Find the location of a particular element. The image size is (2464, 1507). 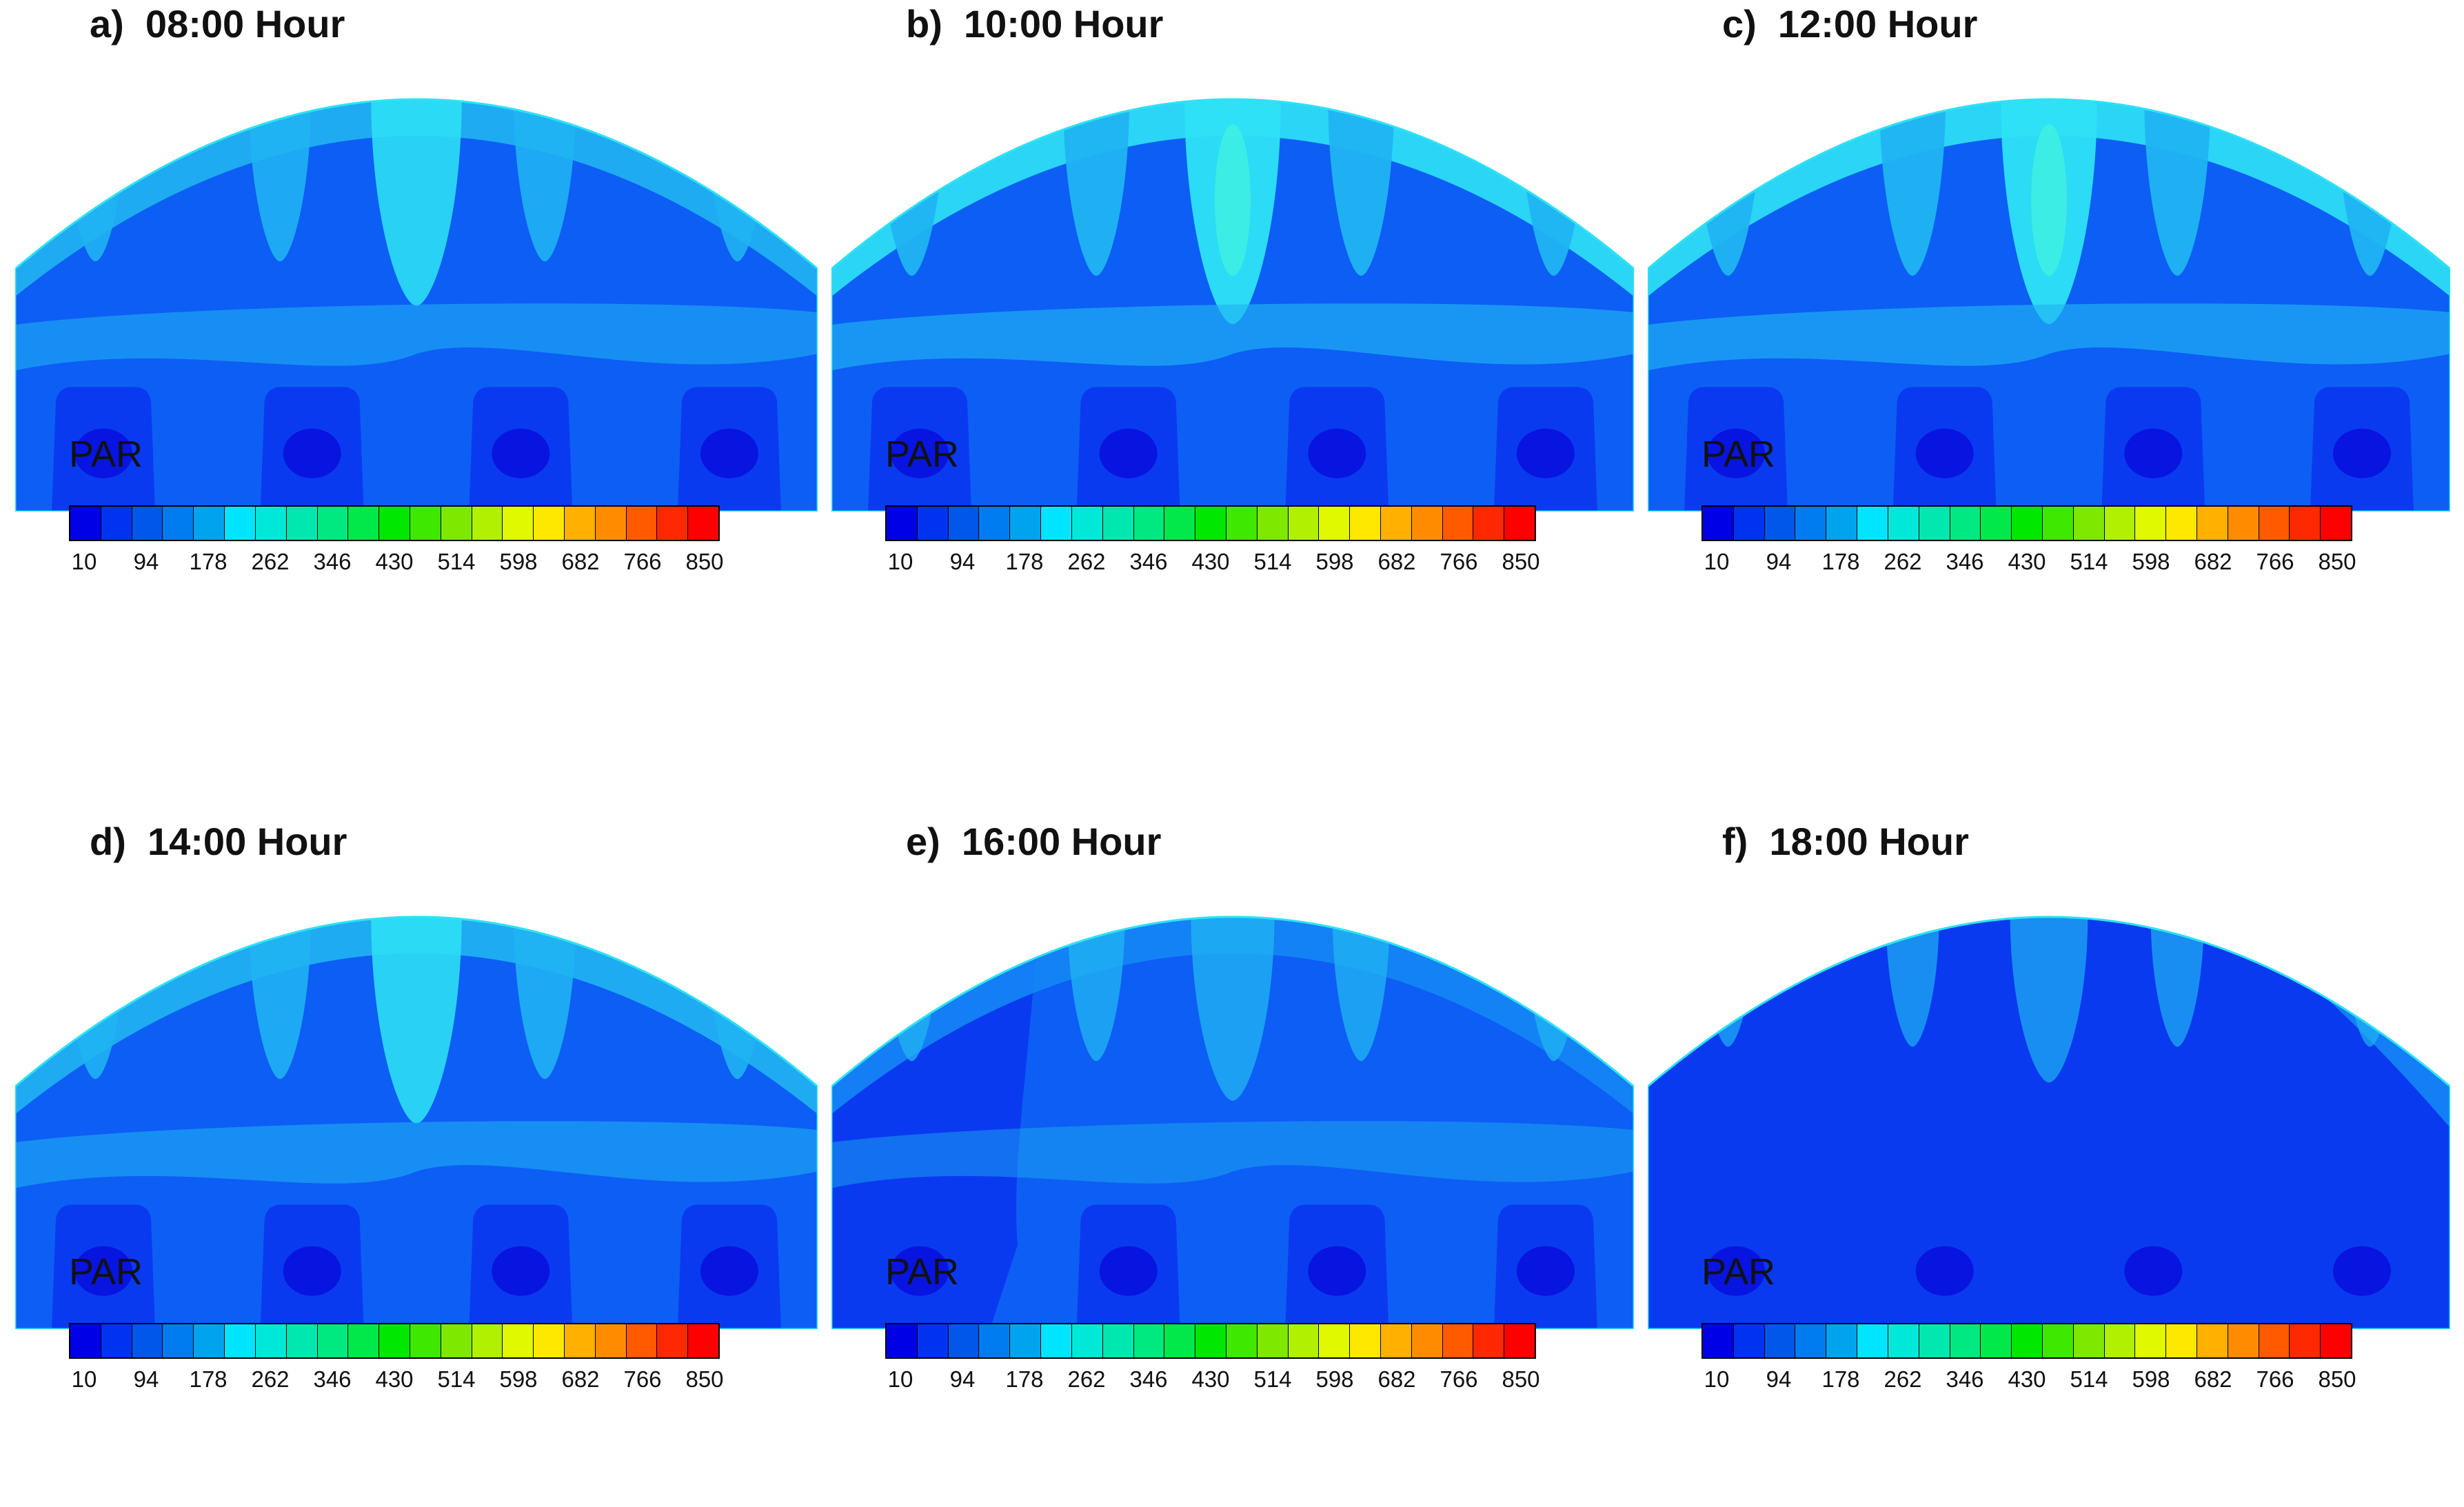

panel-title: c) 12:00 Hour is located at coordinates (1849, 23).